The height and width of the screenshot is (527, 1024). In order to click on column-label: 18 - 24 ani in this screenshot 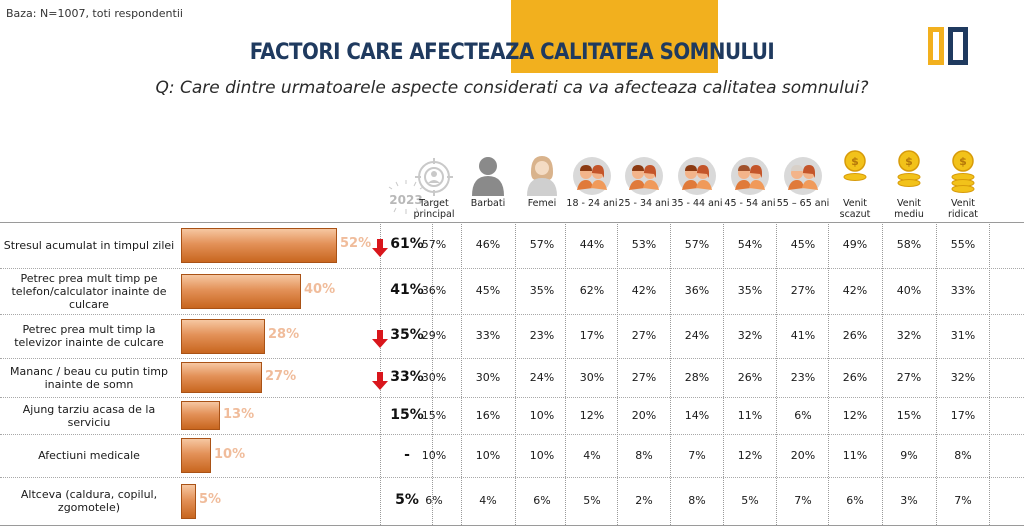, I will do `click(592, 203)`.